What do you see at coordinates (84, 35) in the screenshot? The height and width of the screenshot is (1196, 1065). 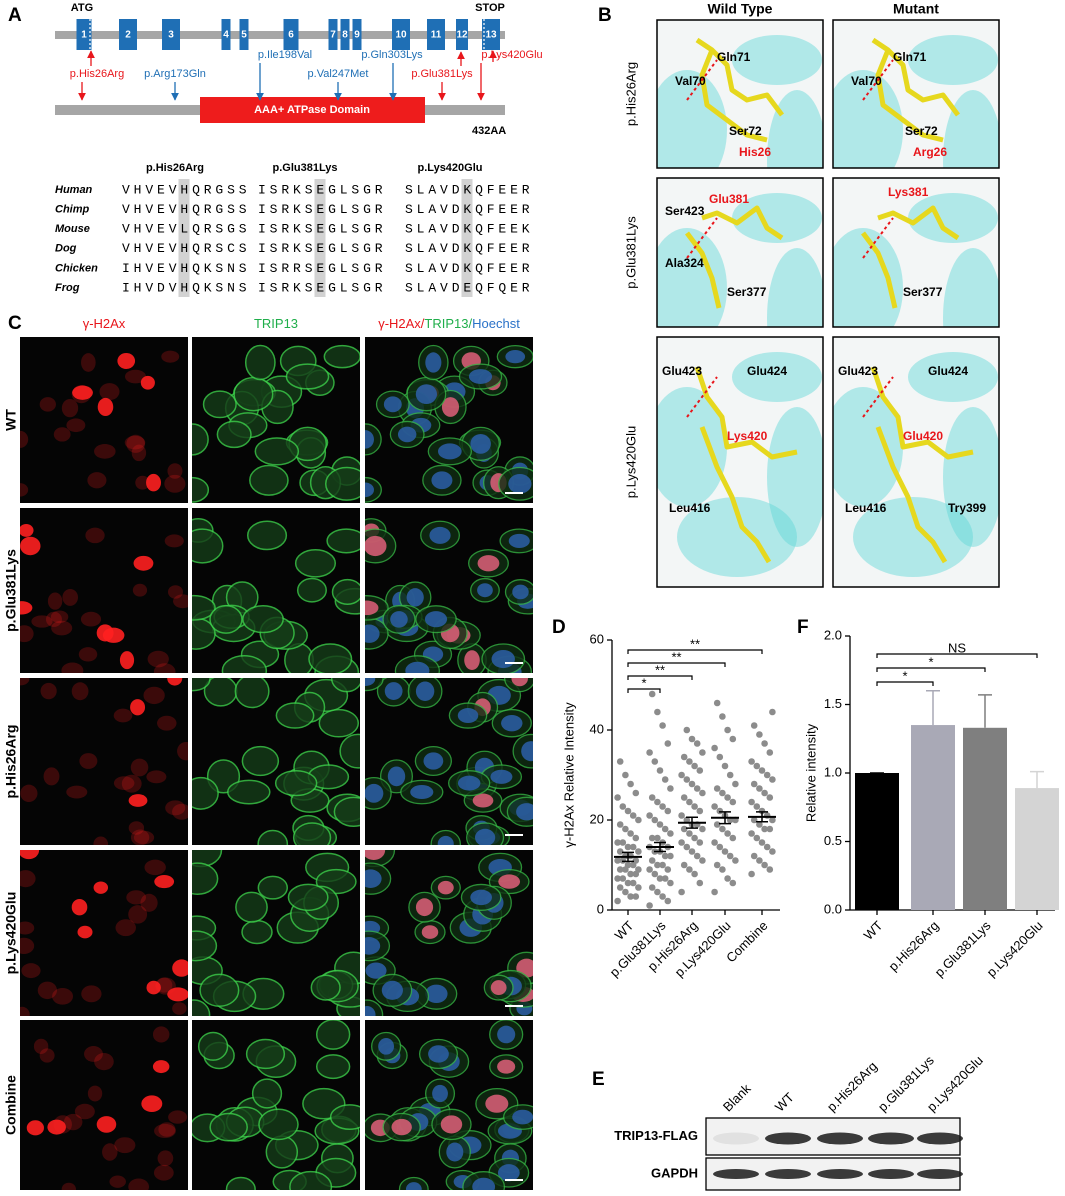 I see `exon-number: 1` at bounding box center [84, 35].